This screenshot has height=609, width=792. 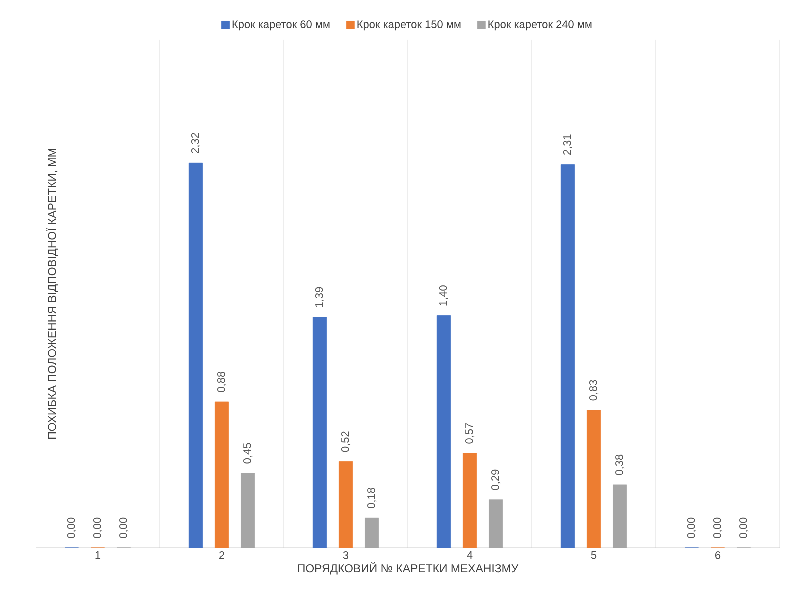 What do you see at coordinates (620, 465) in the screenshot?
I see `data-label: 0,38` at bounding box center [620, 465].